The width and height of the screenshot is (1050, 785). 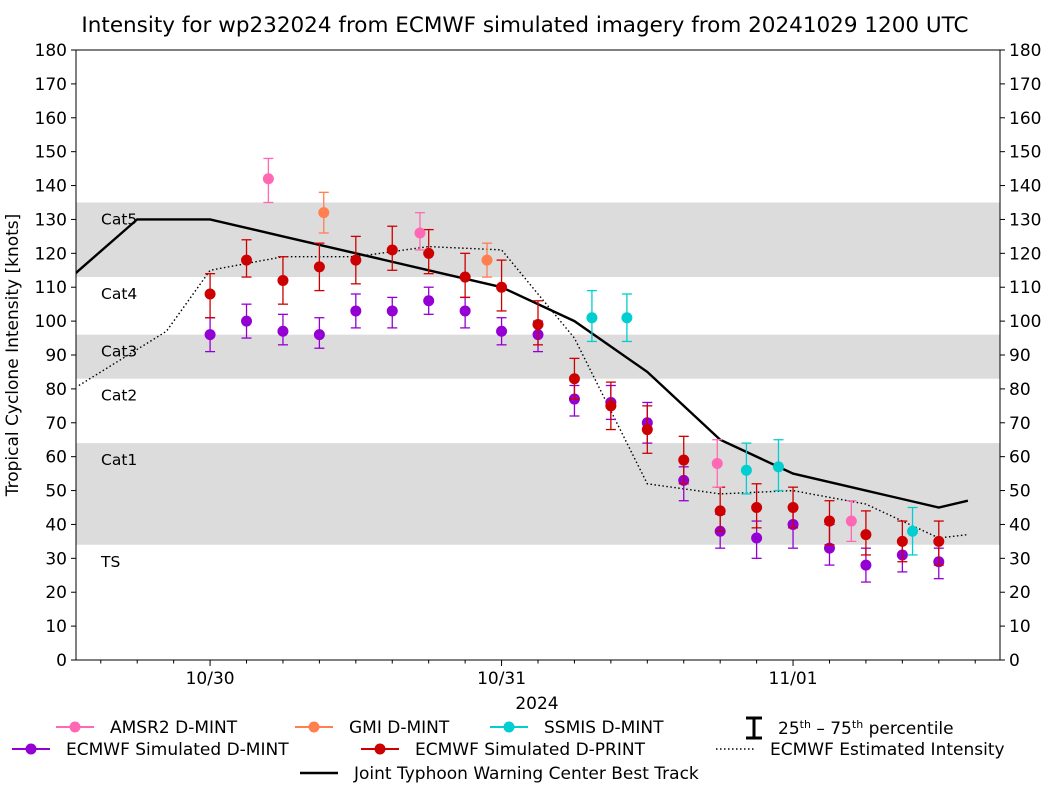 I want to click on legend-entry-dprint: ECMWF Simulated D-PRINT, so click(x=503, y=750).